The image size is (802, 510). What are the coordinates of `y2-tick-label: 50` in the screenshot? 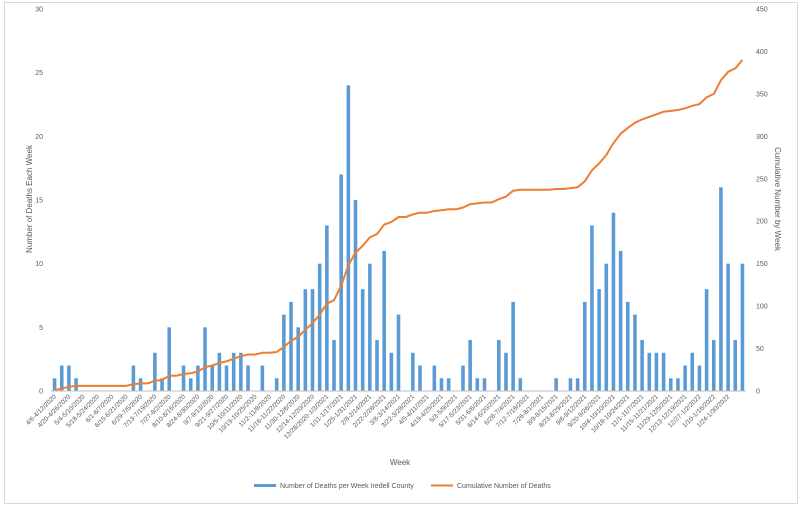 It's located at (760, 349).